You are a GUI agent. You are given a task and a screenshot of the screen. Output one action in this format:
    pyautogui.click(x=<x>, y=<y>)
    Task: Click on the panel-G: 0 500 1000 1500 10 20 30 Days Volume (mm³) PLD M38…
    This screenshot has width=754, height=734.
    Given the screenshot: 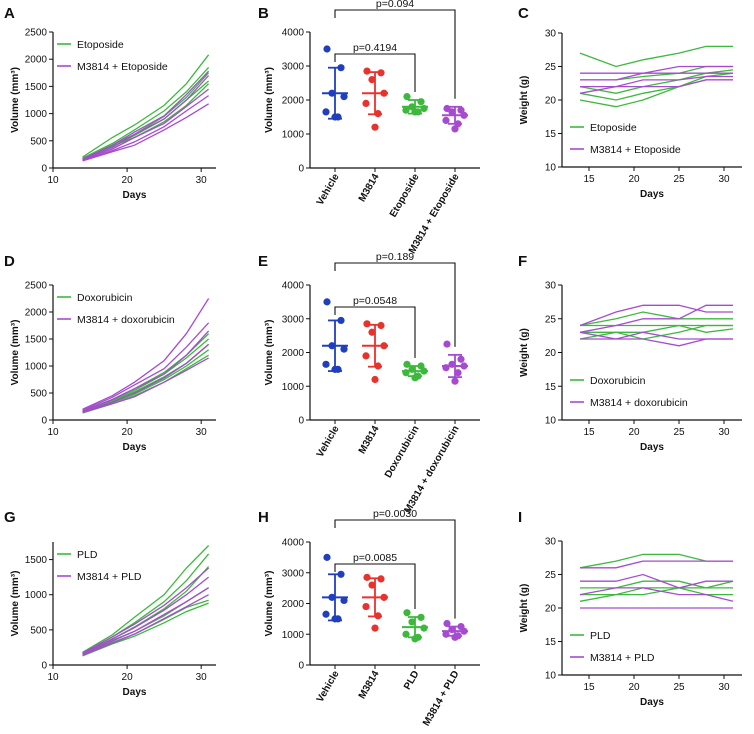 What is the action you would take?
    pyautogui.click(x=113, y=620)
    